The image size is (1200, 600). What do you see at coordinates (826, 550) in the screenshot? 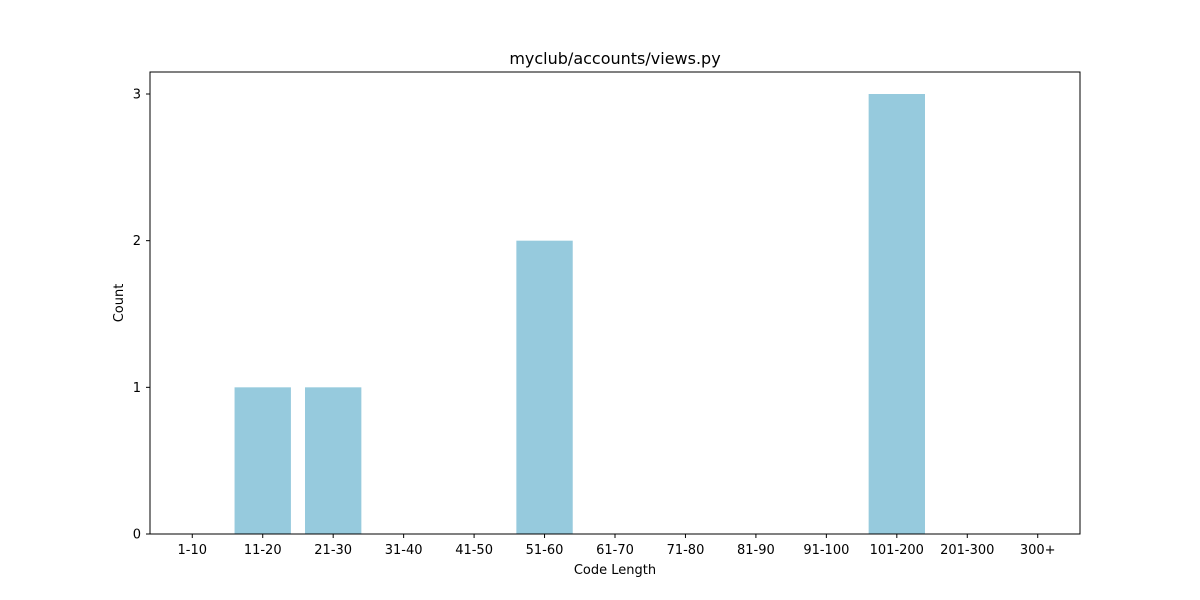
I see `x-tick-label: 91-100` at bounding box center [826, 550].